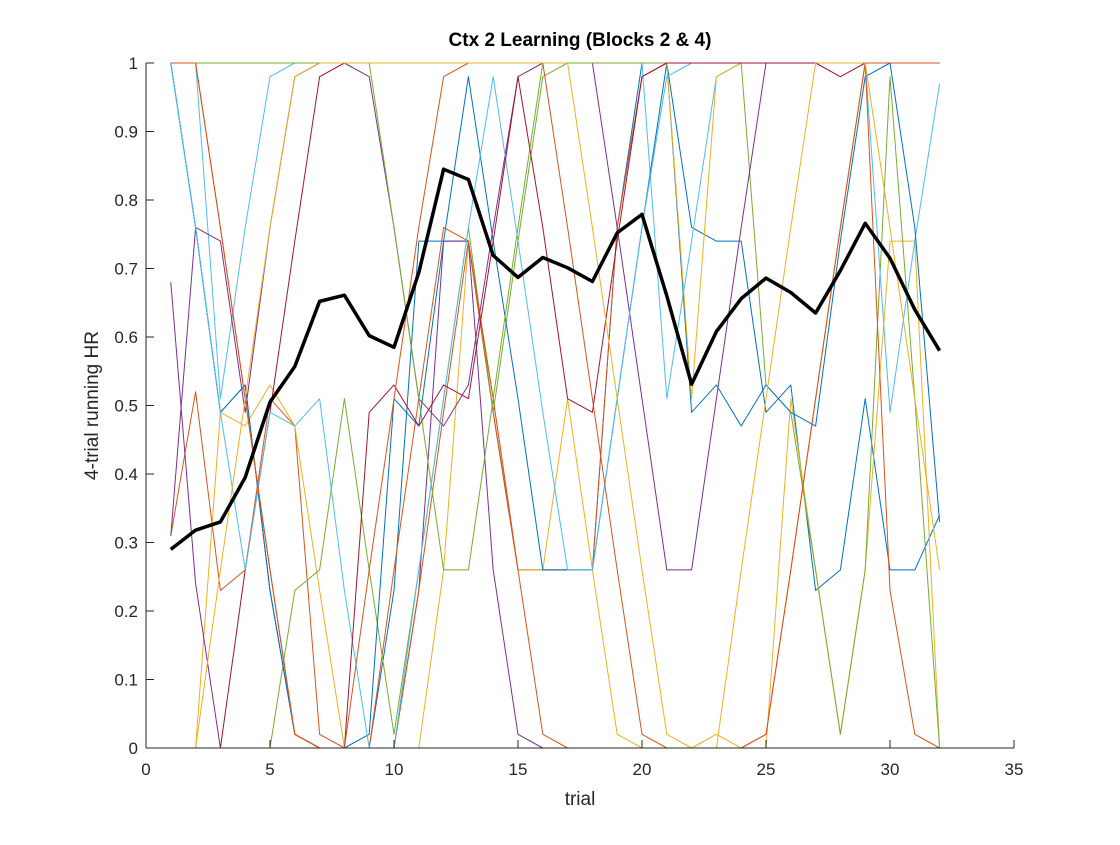  What do you see at coordinates (890, 769) in the screenshot?
I see `x-tick-label: 30` at bounding box center [890, 769].